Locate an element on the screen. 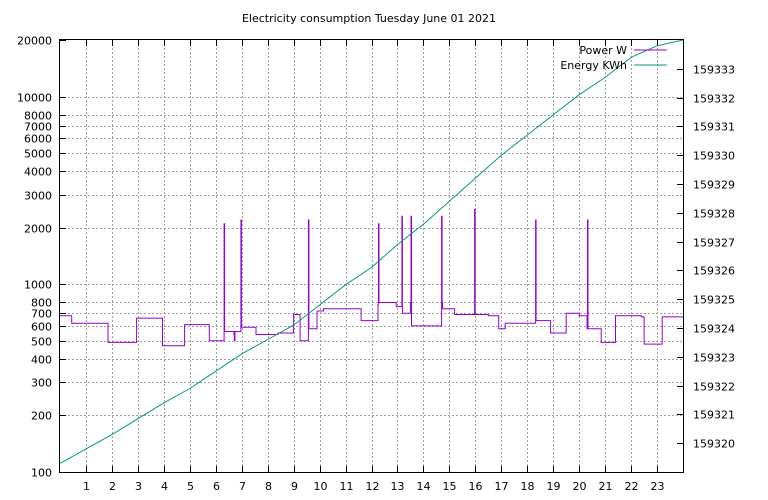 Image resolution: width=768 pixels, height=500 pixels. y-tick-label: 5000 is located at coordinates (38, 154).